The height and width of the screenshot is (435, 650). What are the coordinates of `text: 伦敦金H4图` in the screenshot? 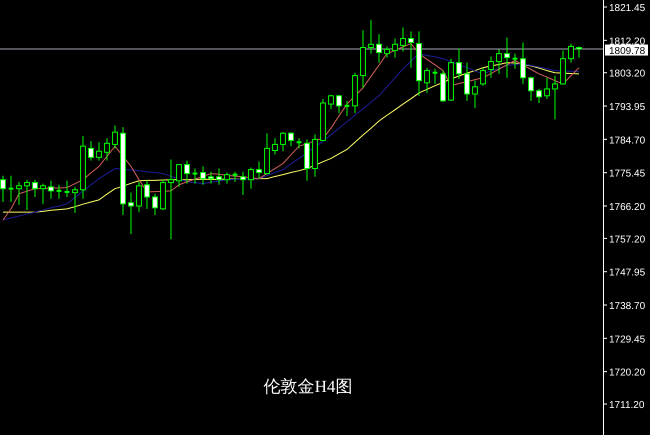 It's located at (308, 386).